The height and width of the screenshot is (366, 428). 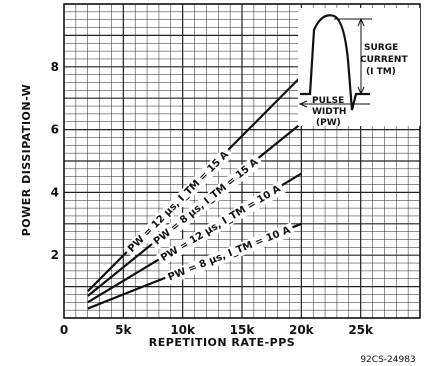 I want to click on y-axis-label: POWER DISSIPATION-W, so click(x=26, y=160).